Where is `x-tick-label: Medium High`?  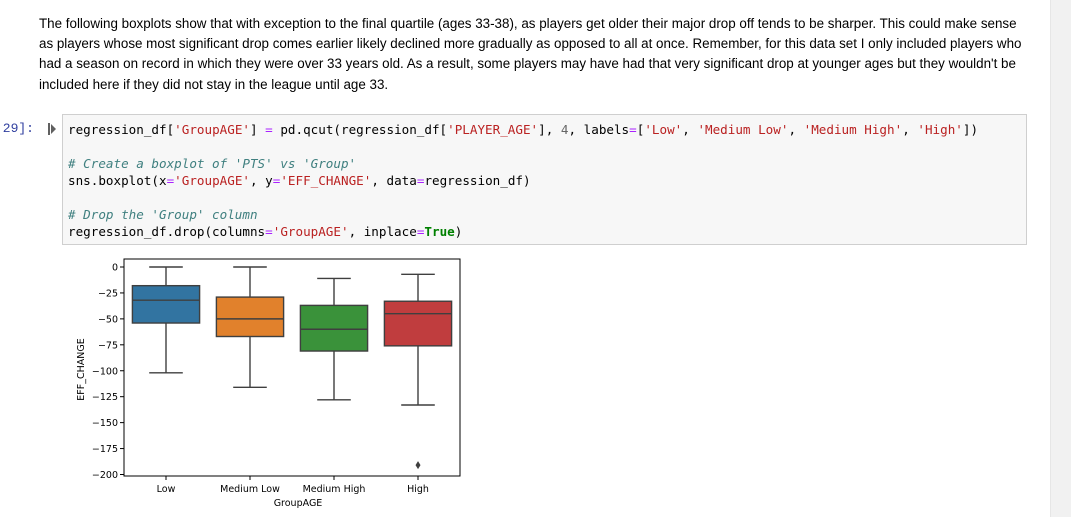
x-tick-label: Medium High is located at coordinates (334, 489).